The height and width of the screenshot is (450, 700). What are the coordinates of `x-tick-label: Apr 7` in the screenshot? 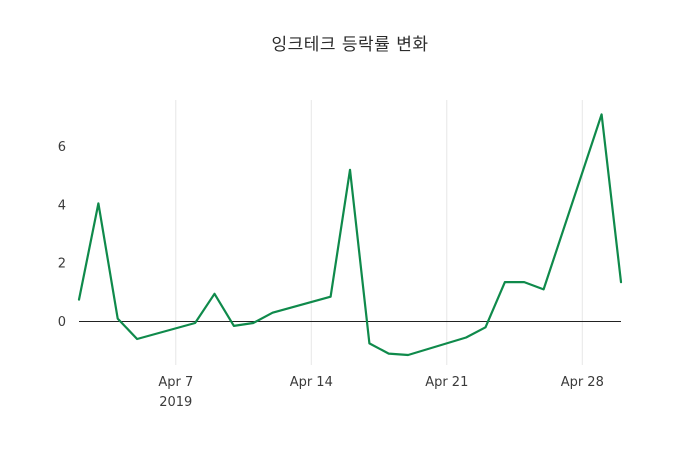 It's located at (175, 382).